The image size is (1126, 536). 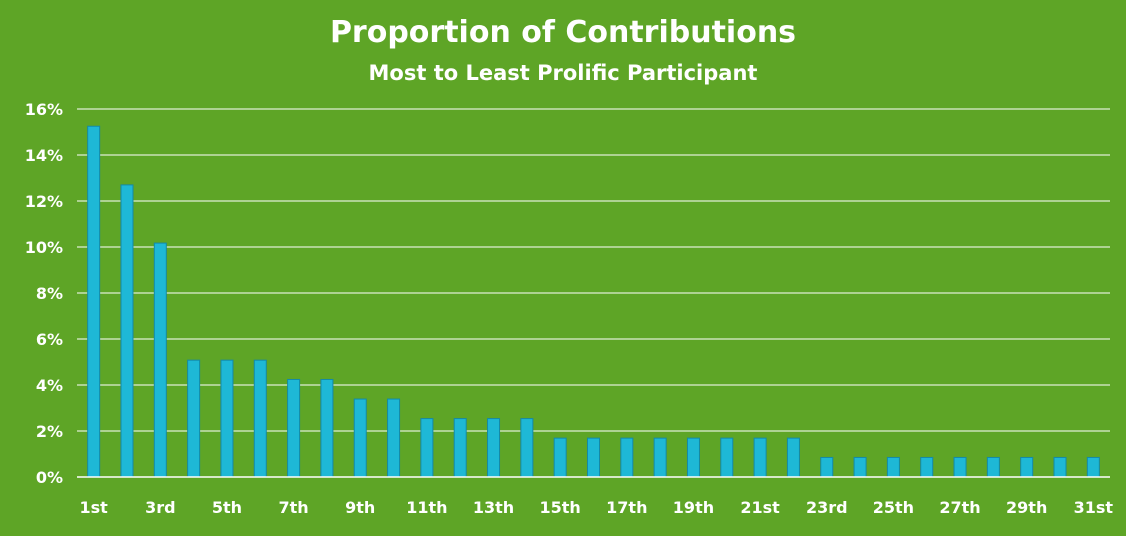 What do you see at coordinates (493, 507) in the screenshot?
I see `x-tick-label: 13th` at bounding box center [493, 507].